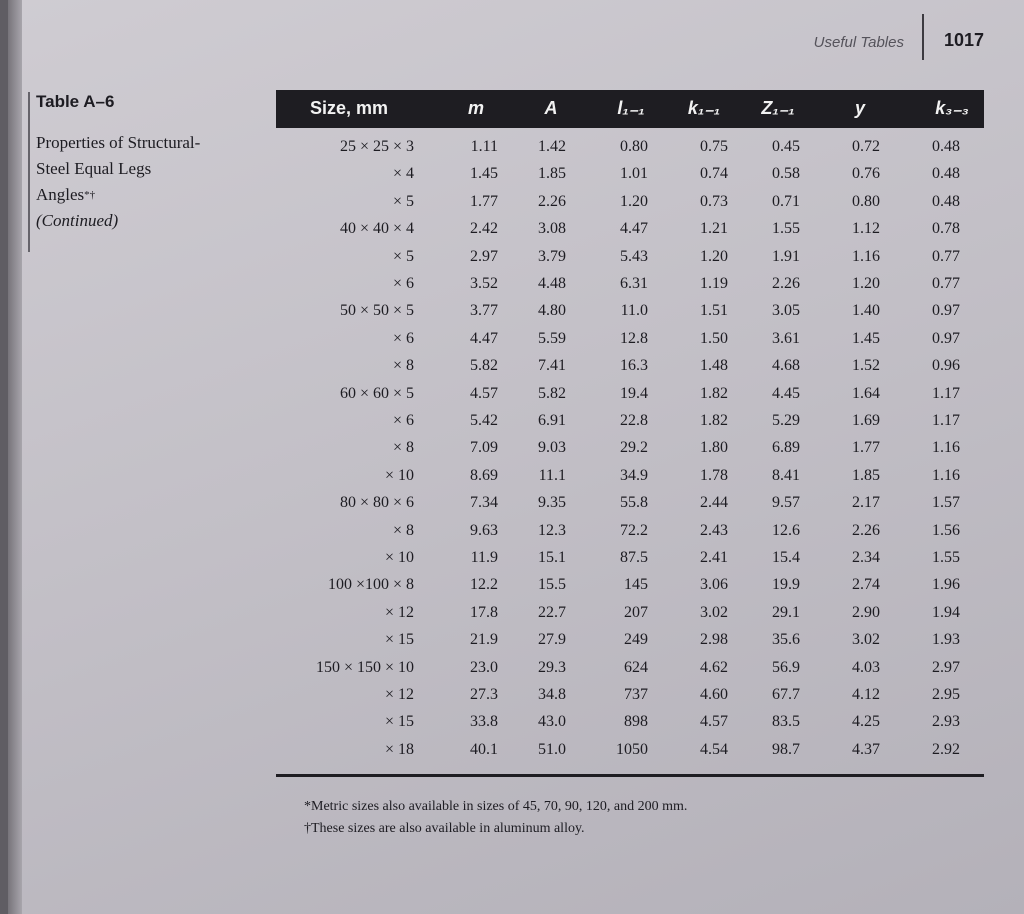  What do you see at coordinates (552, 420) in the screenshot?
I see `cell-a: 6.91` at bounding box center [552, 420].